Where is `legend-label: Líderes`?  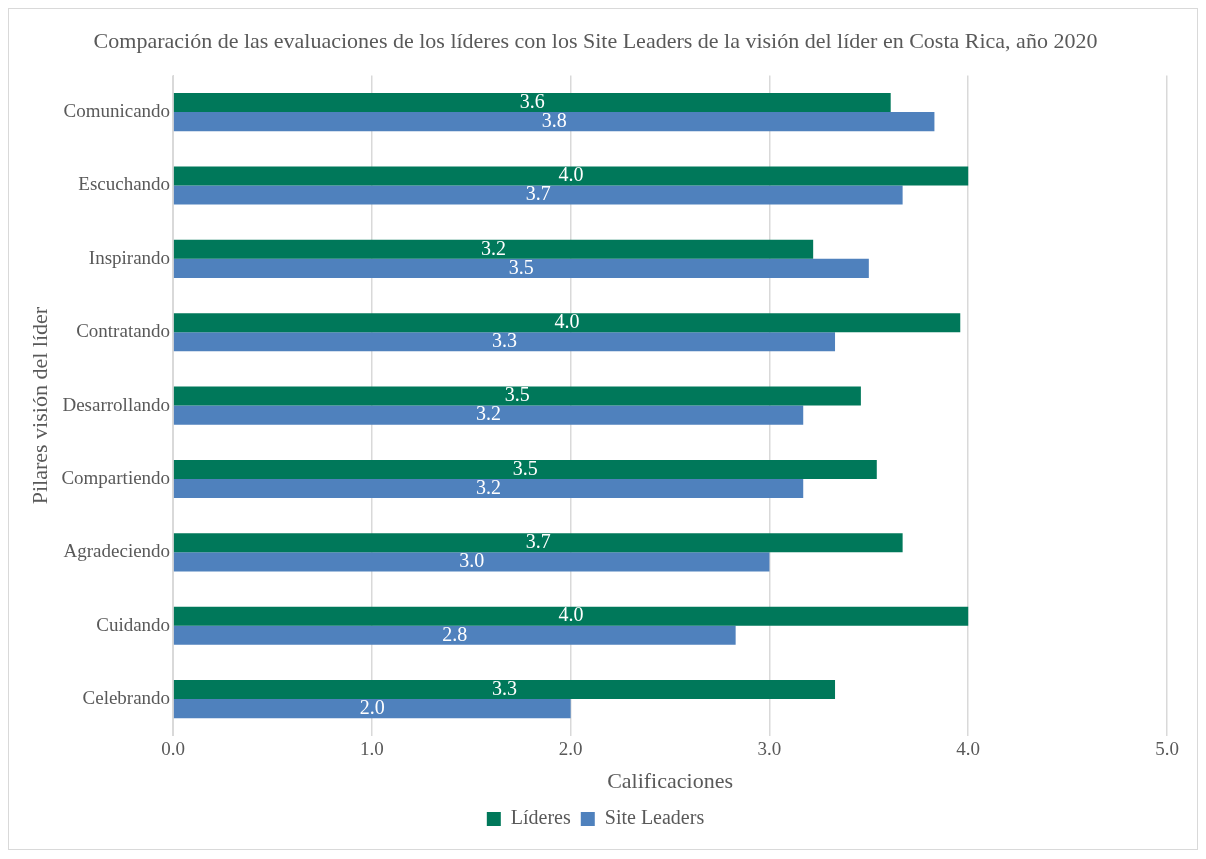
legend-label: Líderes is located at coordinates (540, 817).